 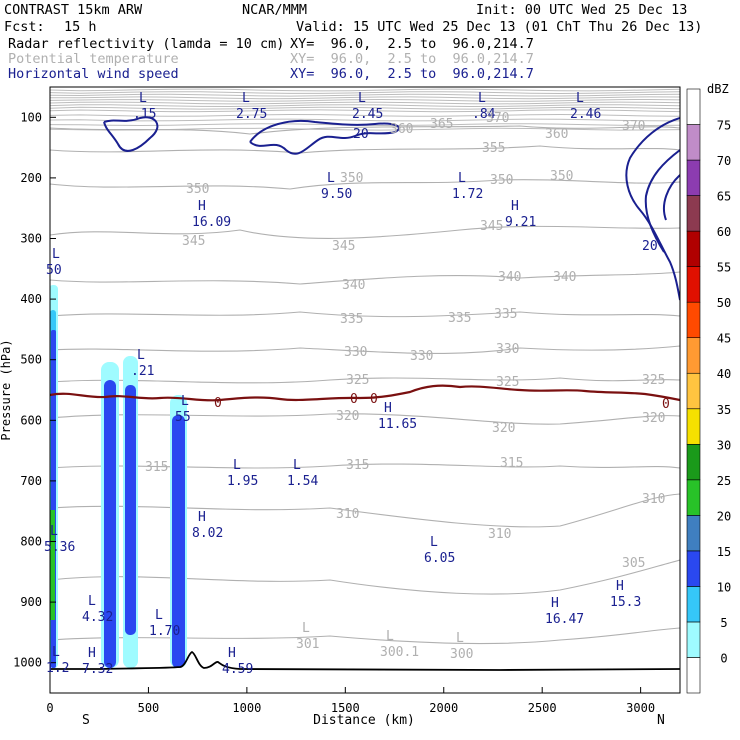 I want to click on extremum-16-value: 6.05, so click(x=439, y=558).